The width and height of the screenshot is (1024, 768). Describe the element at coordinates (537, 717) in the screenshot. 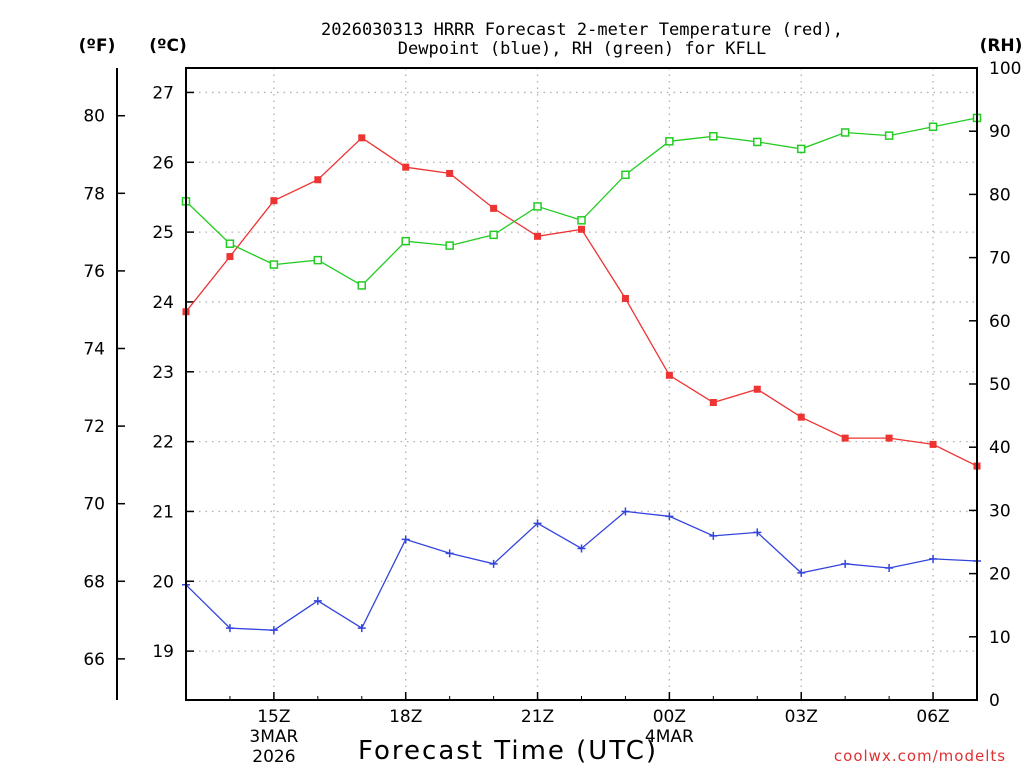

I see `x-tick-label: 21Z` at that location.